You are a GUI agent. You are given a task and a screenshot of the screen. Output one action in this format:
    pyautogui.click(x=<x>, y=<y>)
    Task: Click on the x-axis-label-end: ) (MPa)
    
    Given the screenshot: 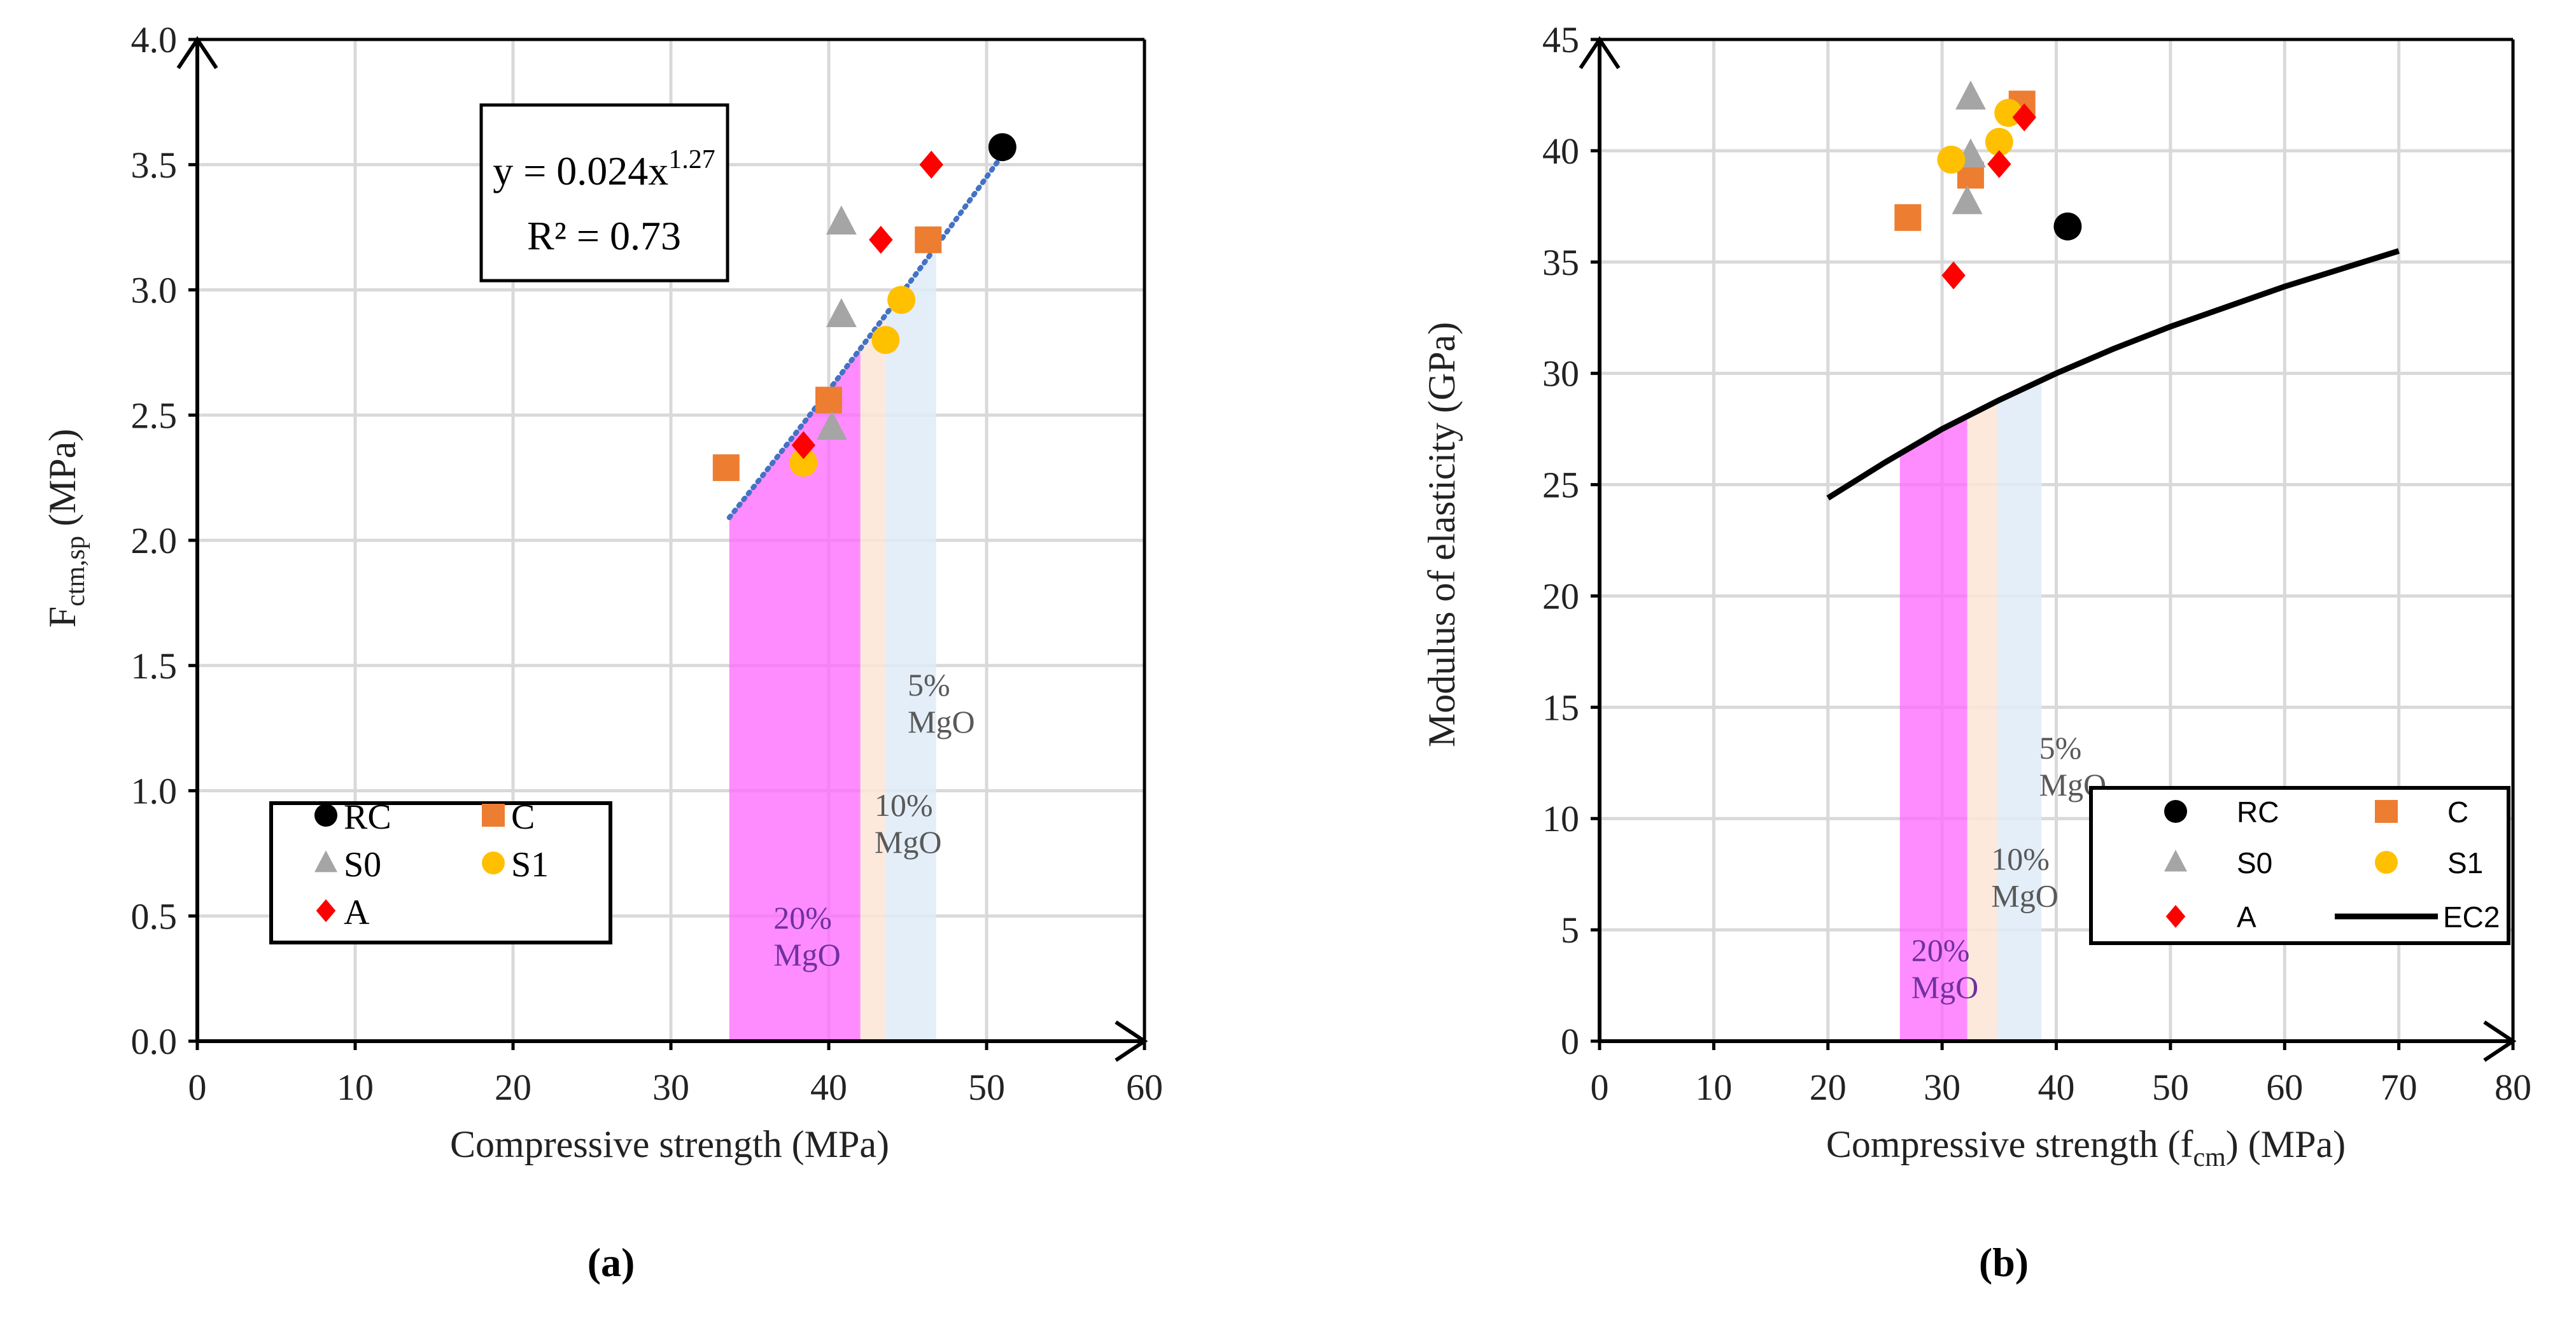 What is the action you would take?
    pyautogui.click(x=2286, y=1144)
    